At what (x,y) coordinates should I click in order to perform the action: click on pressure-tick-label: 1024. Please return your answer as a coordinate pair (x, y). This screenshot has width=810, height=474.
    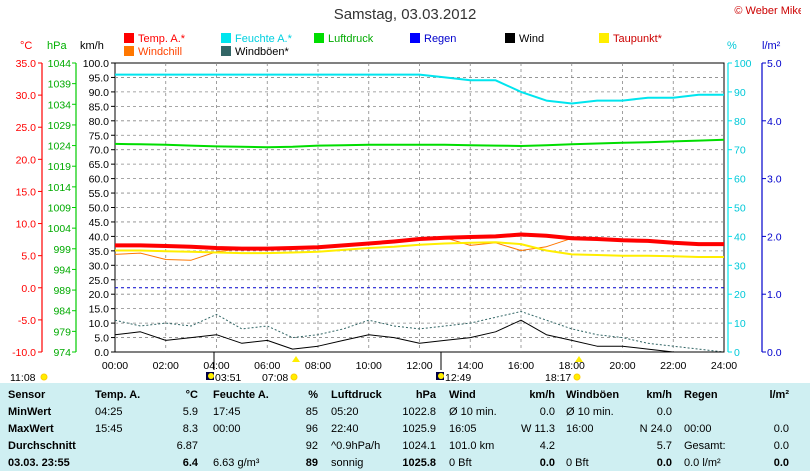
    Looking at the image, I should click on (60, 147).